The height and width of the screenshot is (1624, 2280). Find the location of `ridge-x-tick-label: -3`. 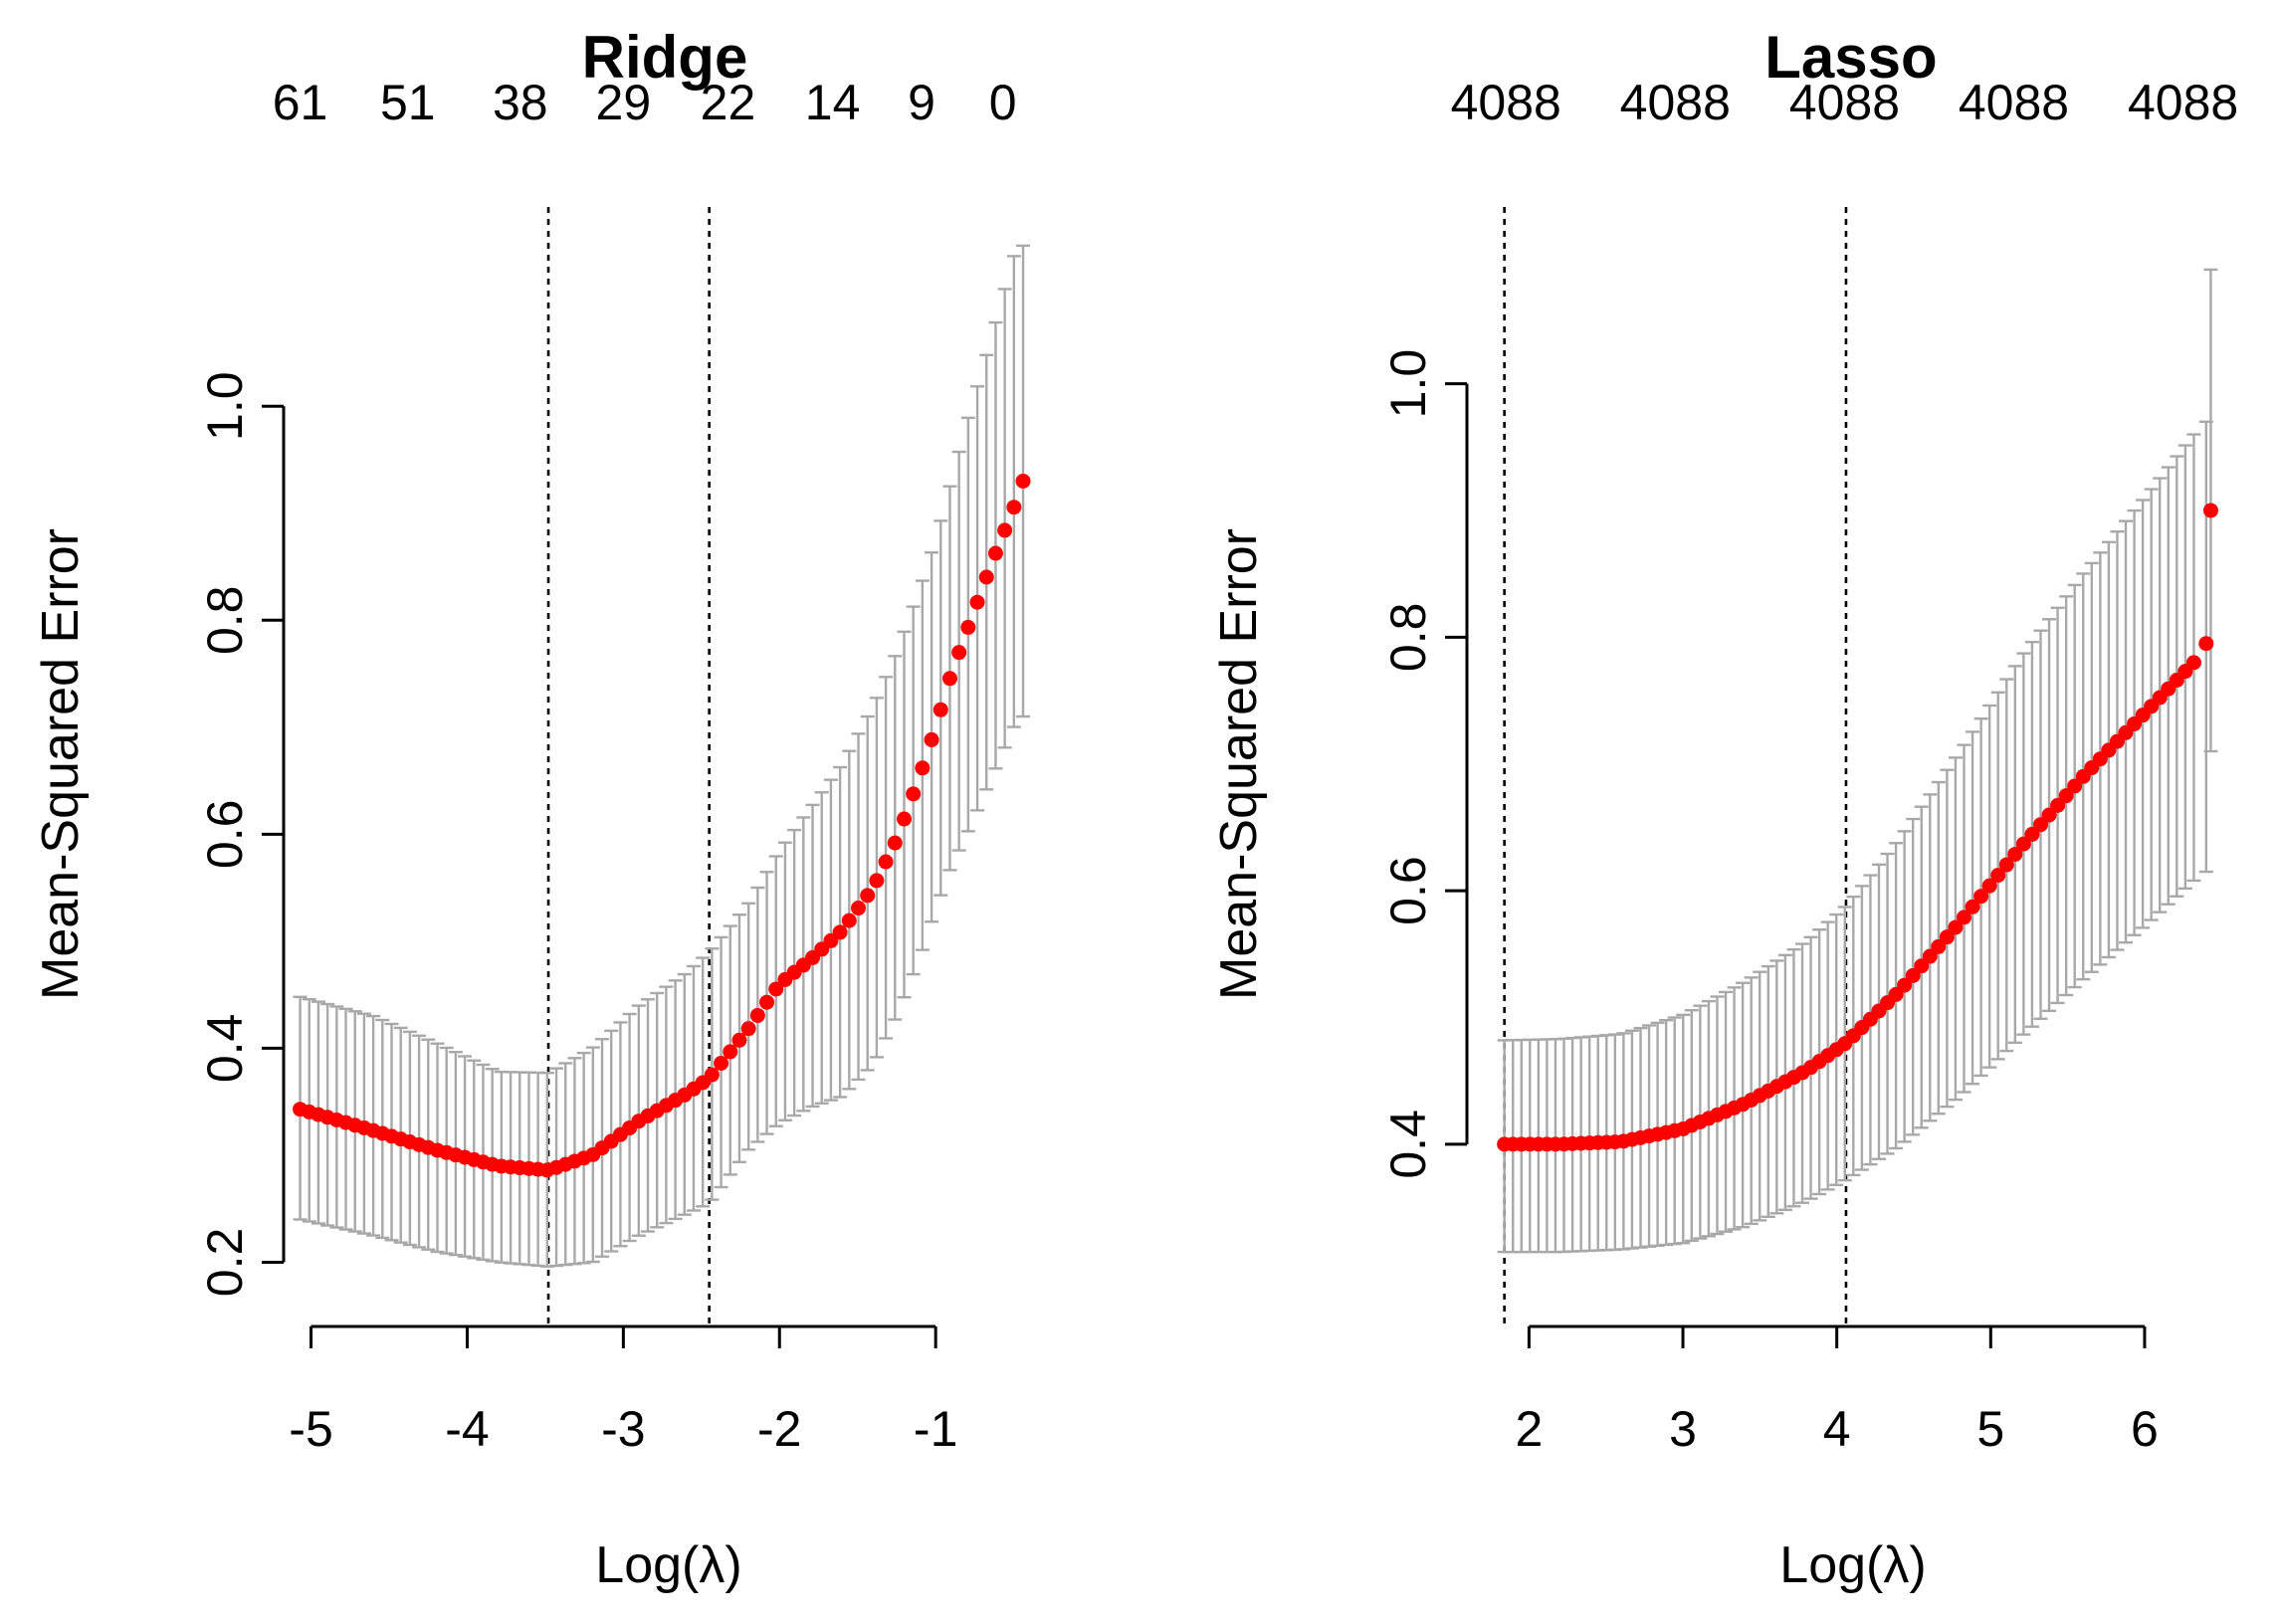

ridge-x-tick-label: -3 is located at coordinates (623, 1429).